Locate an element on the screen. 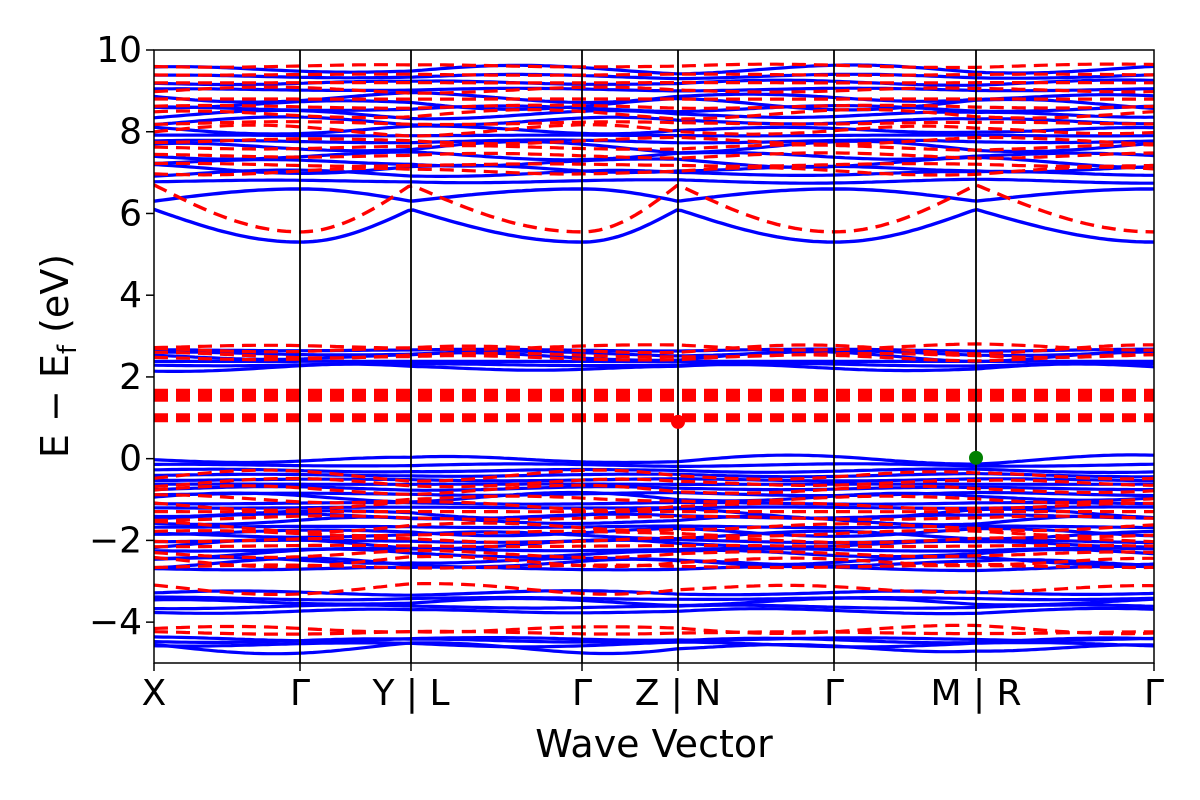  y-tick-label: 8 is located at coordinates (130, 132).